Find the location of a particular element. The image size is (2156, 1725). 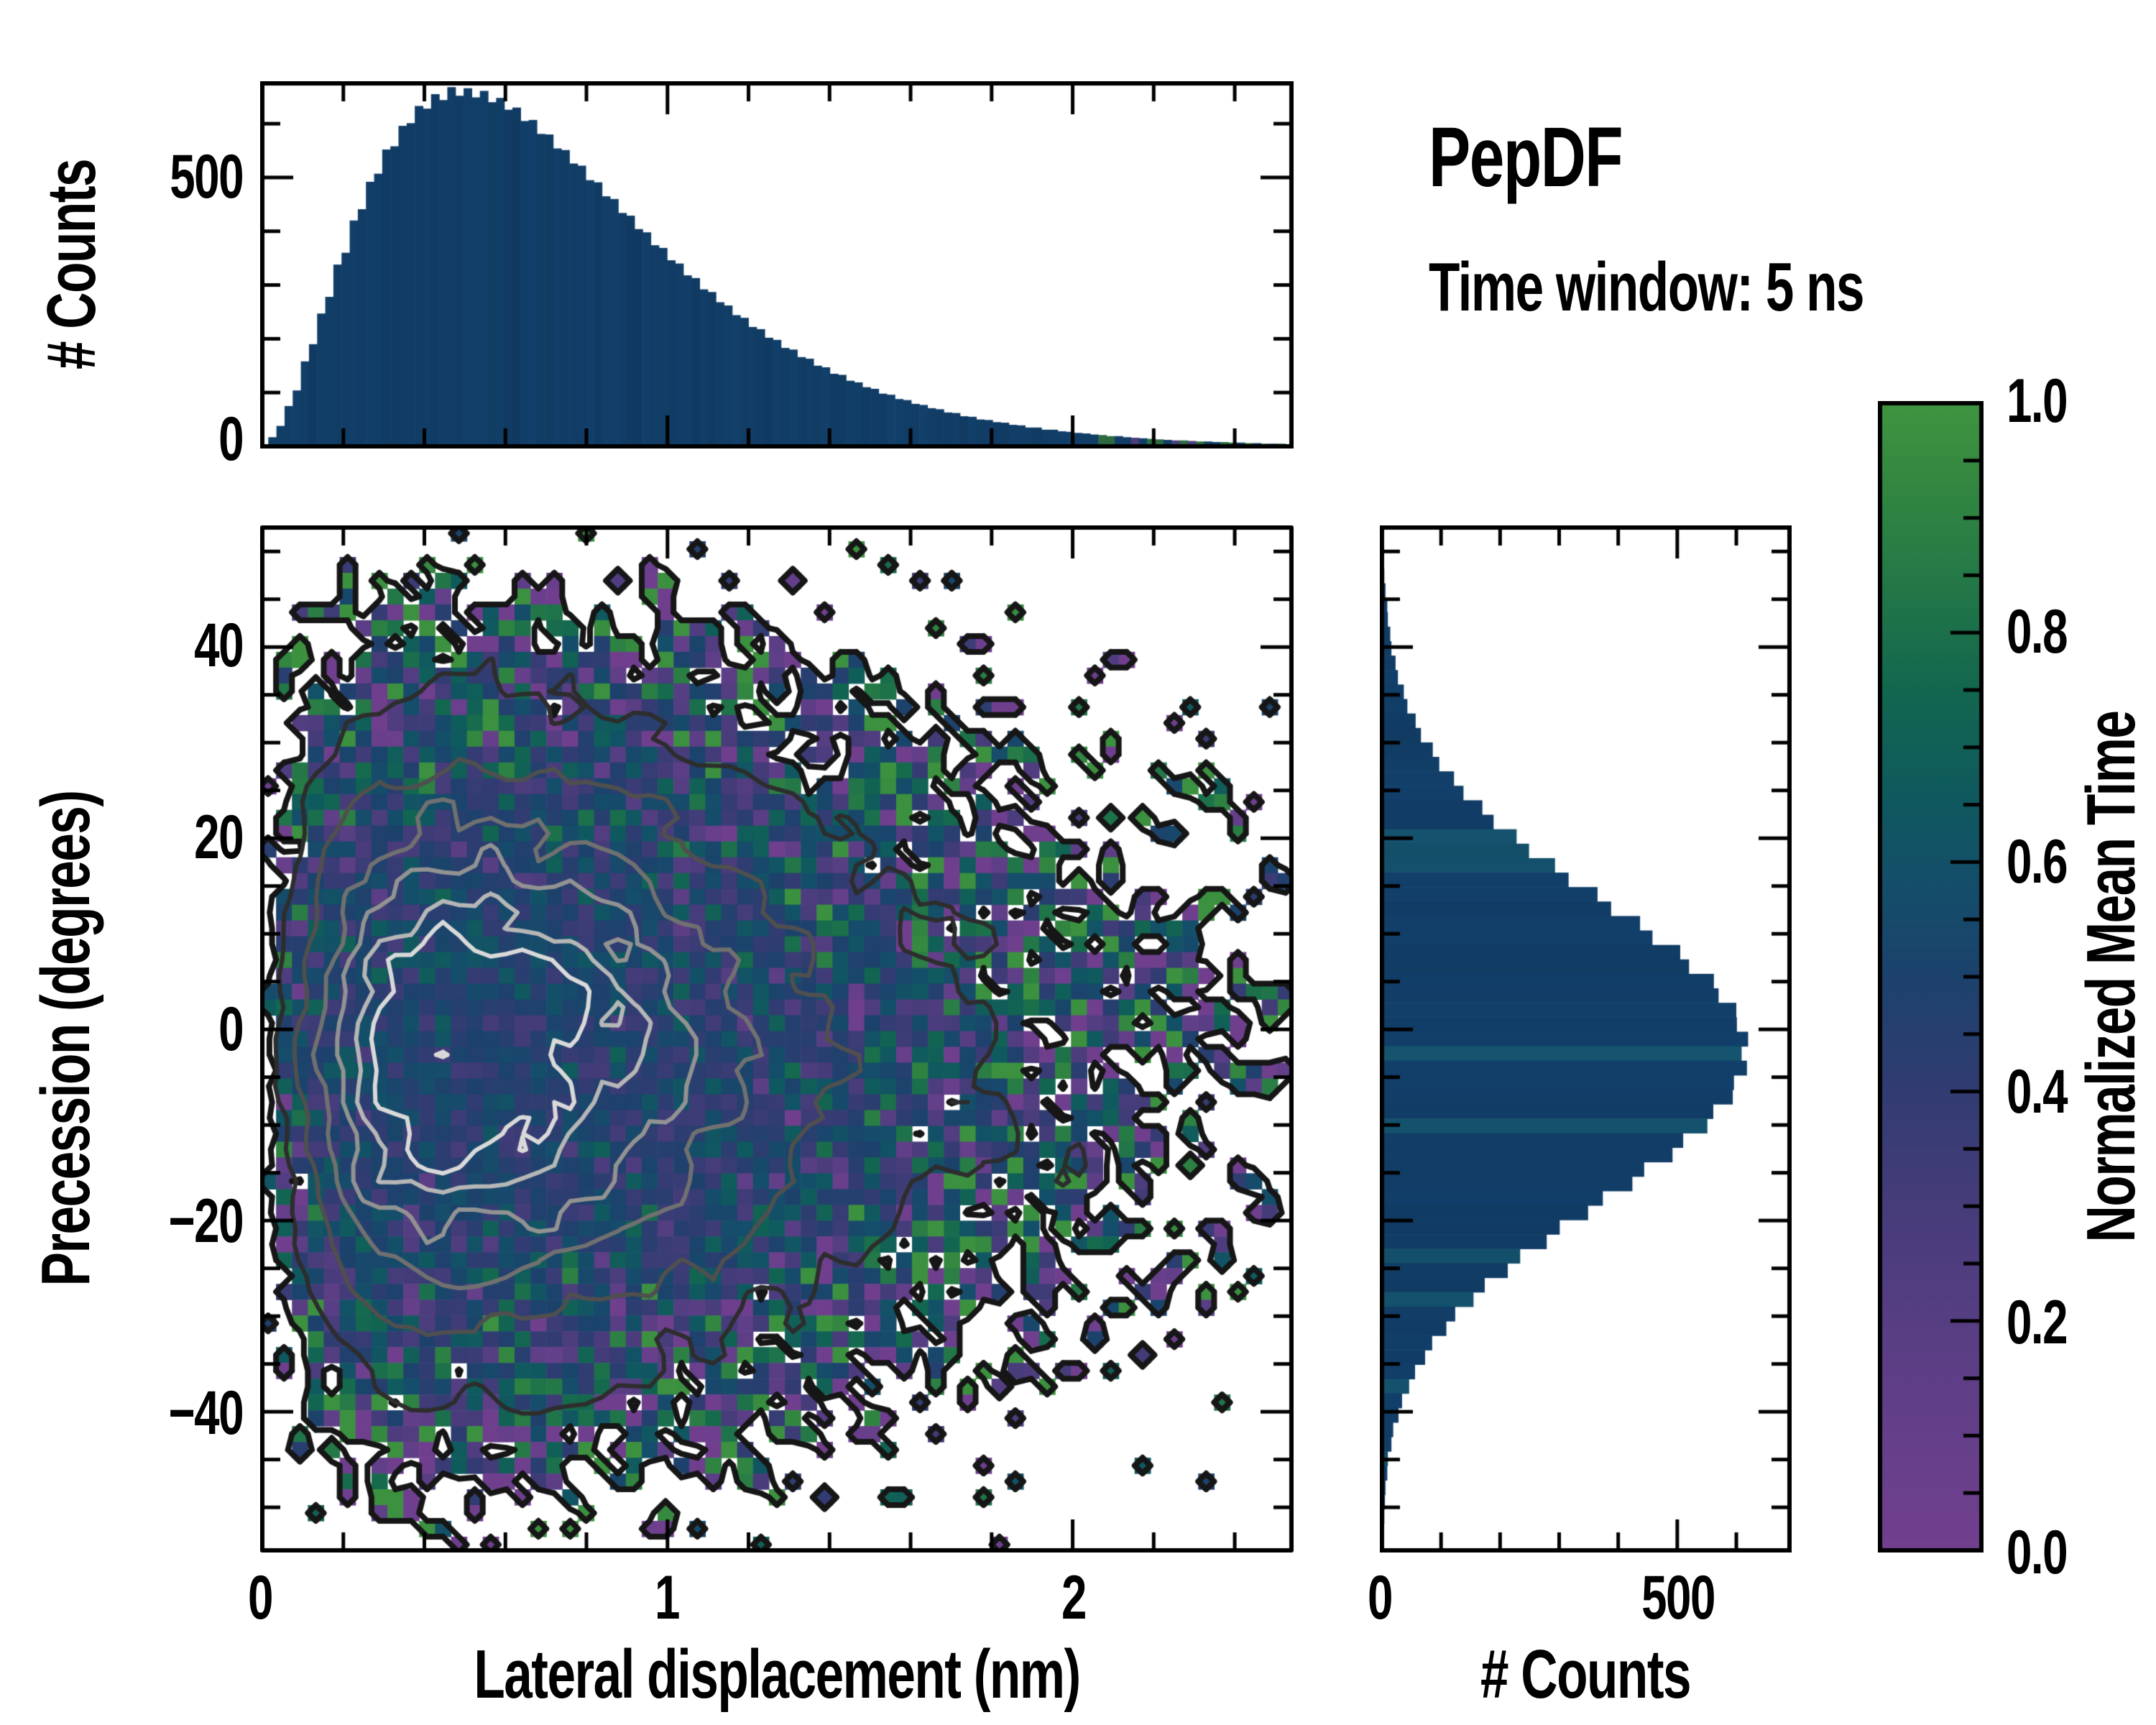

subtitle: Time window: 5 ns is located at coordinates (1647, 287).